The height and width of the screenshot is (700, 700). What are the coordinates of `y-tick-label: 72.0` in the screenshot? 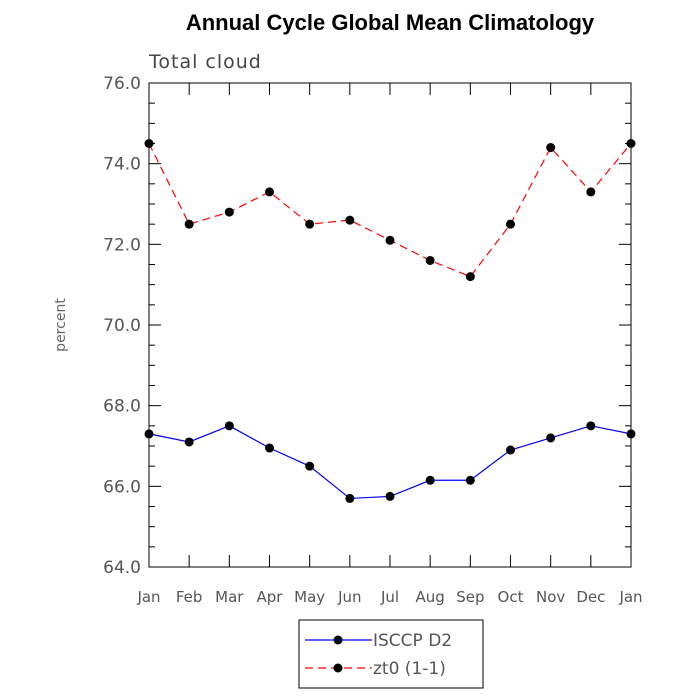 It's located at (122, 245).